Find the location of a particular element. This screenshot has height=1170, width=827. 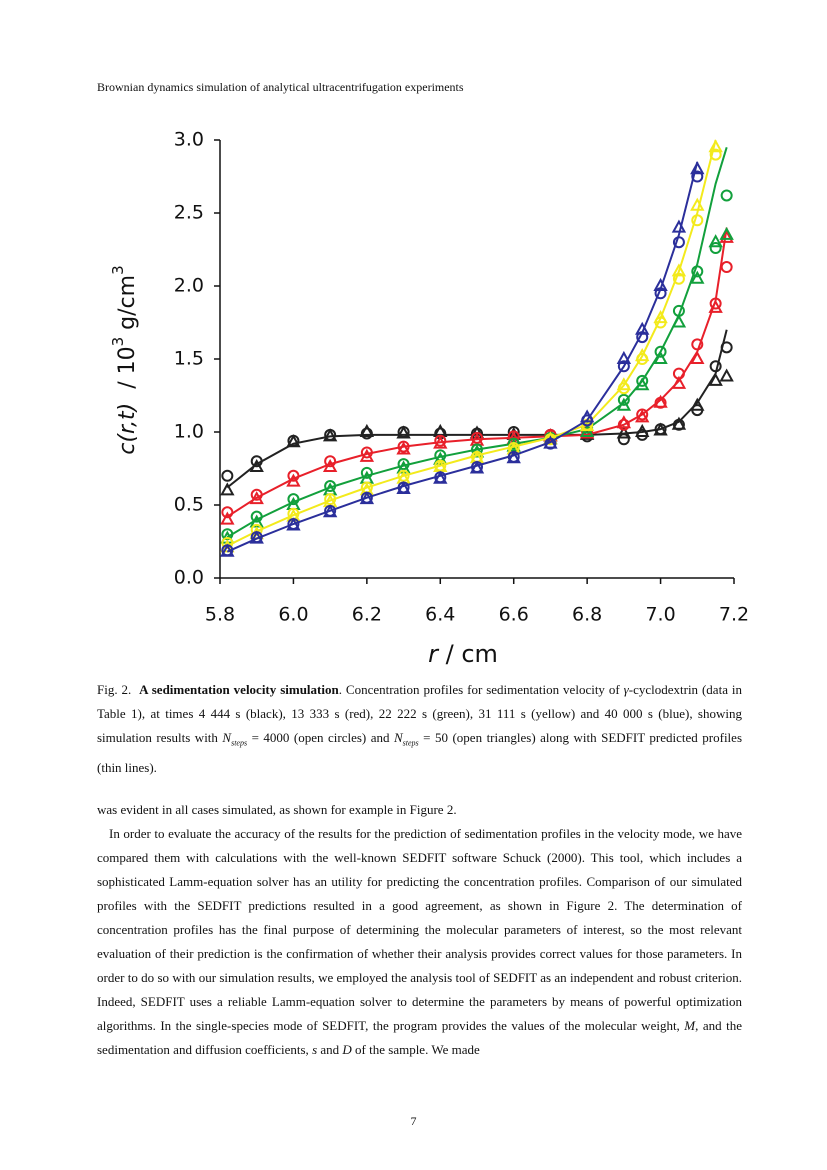

page-number: 7 is located at coordinates (413, 1121).